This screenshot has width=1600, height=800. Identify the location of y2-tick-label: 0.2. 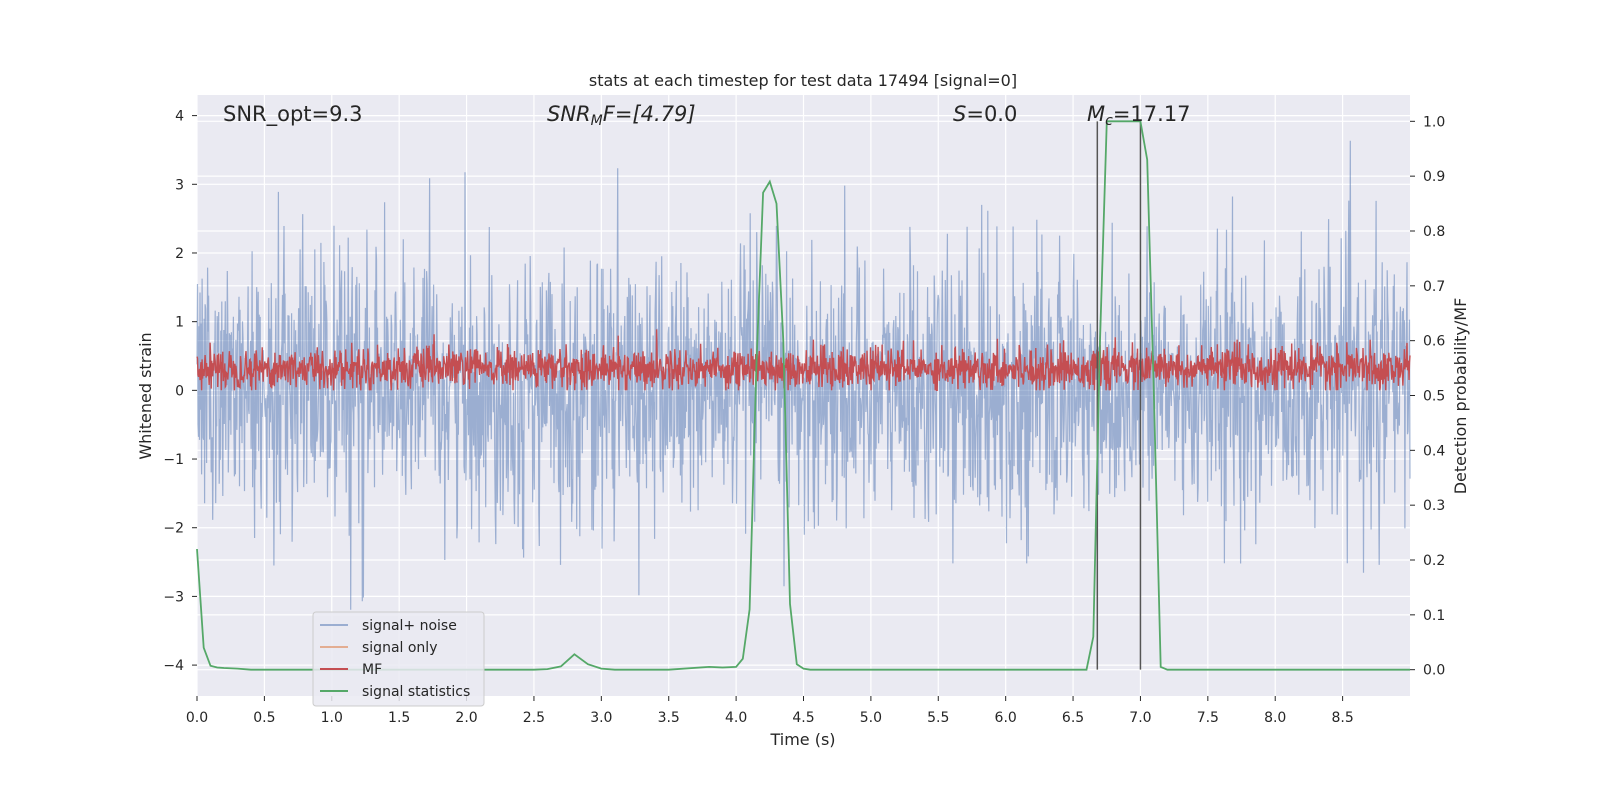
(1434, 561).